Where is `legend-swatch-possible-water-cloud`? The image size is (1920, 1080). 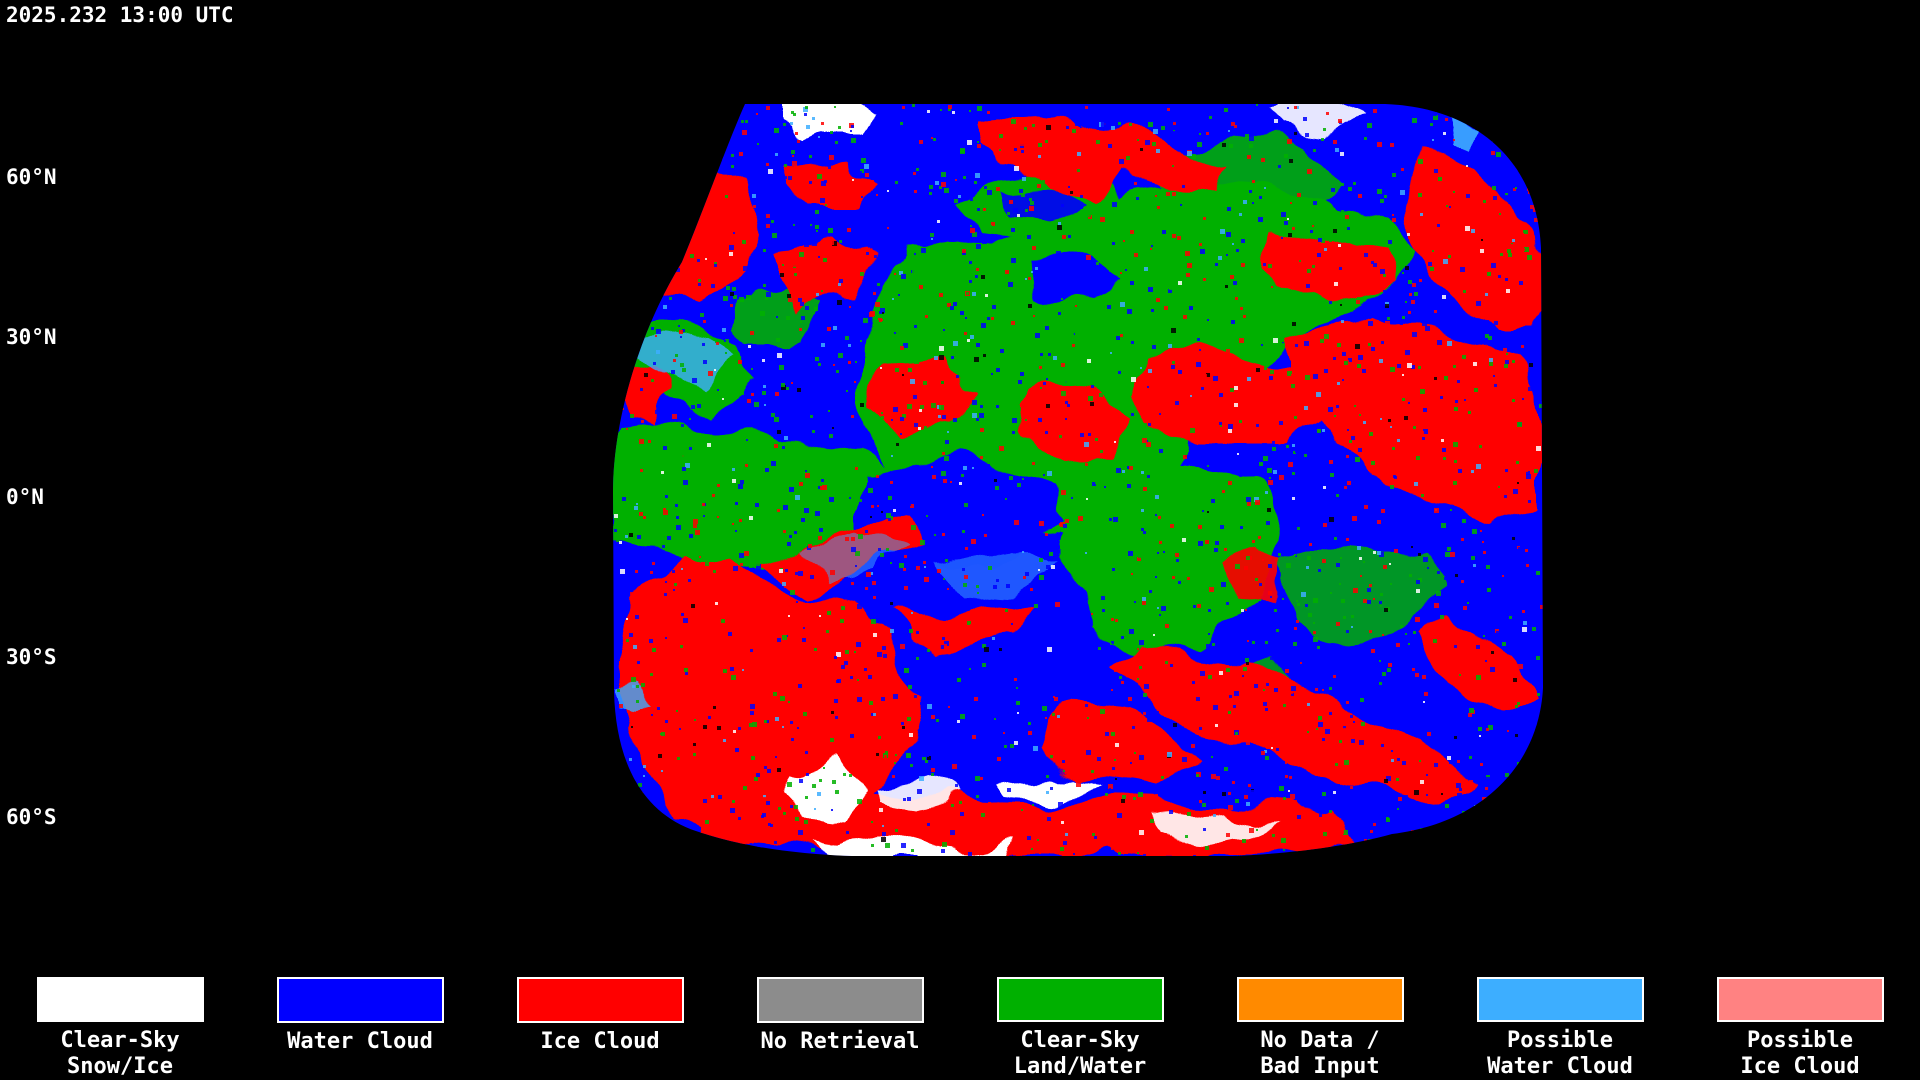 legend-swatch-possible-water-cloud is located at coordinates (1560, 999).